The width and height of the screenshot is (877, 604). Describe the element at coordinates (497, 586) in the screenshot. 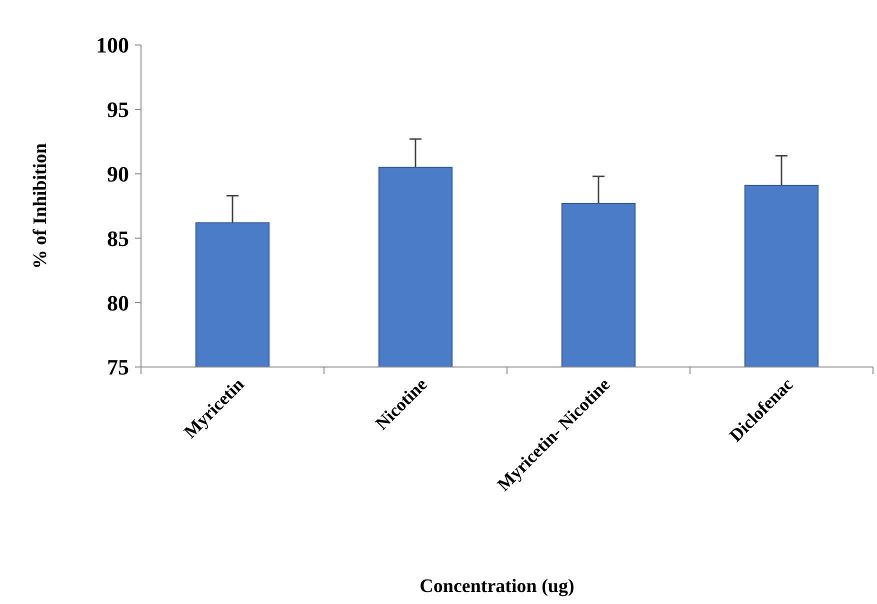

I see `x-axis-title: Concentration (ug)` at that location.